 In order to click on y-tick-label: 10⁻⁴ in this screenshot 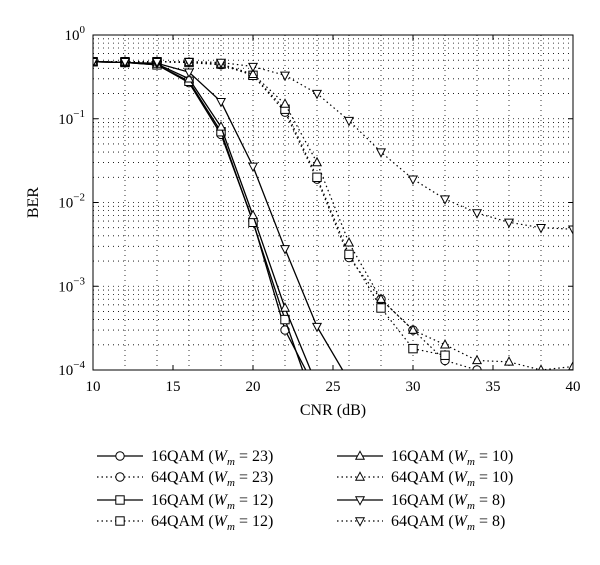, I will do `click(71, 369)`.